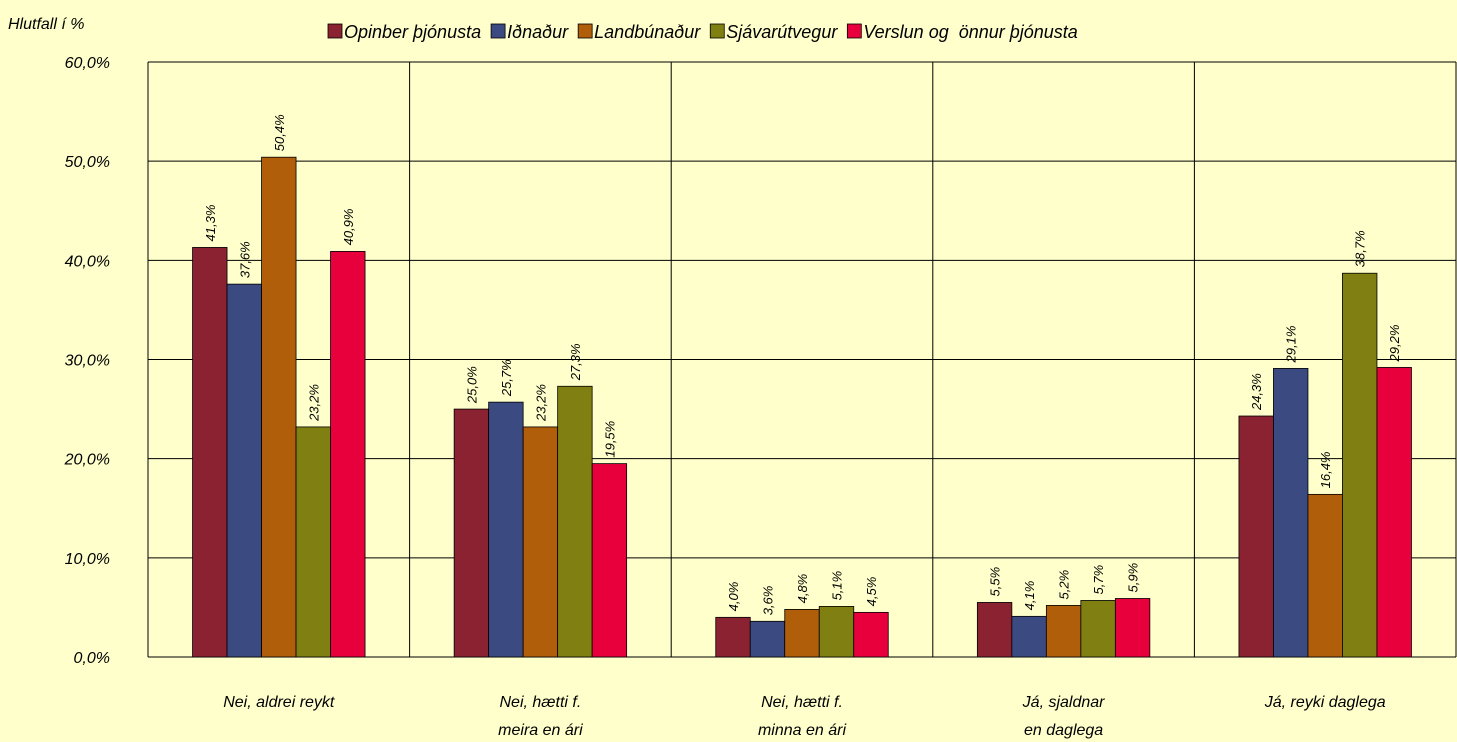 The height and width of the screenshot is (742, 1457). I want to click on value-label: 5,1%, so click(837, 586).